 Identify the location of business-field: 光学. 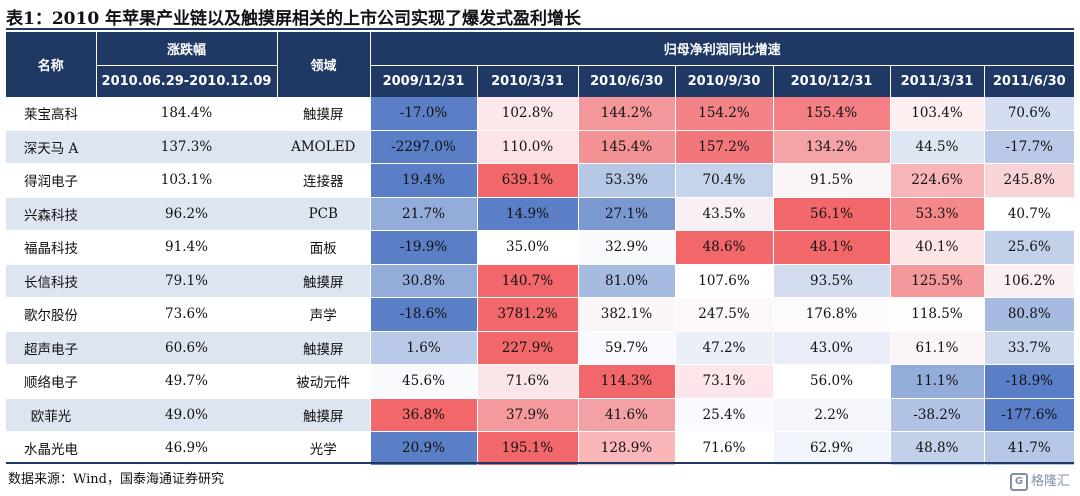
(323, 448).